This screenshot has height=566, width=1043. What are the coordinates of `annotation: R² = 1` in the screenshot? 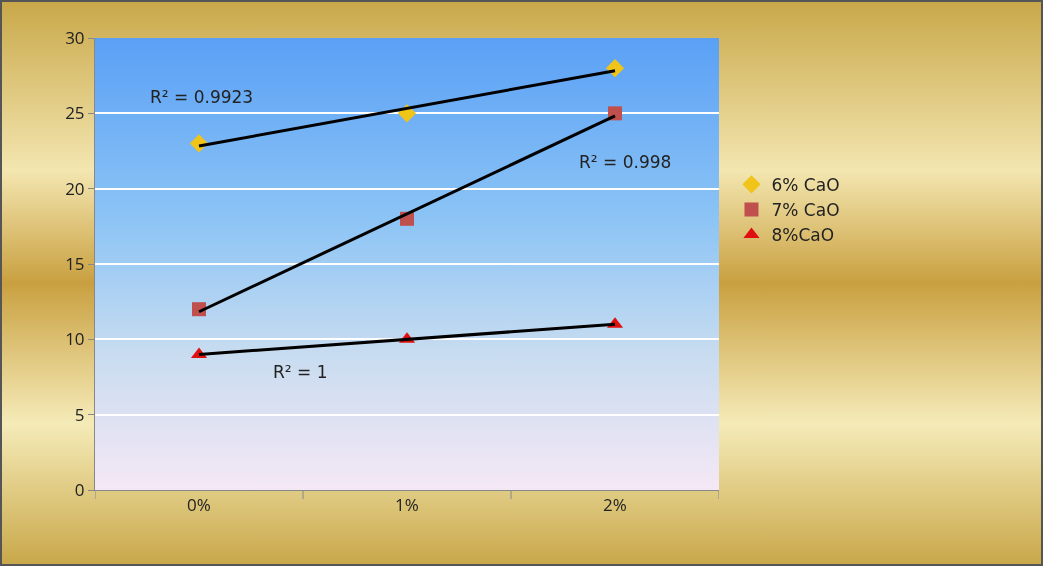 It's located at (300, 372).